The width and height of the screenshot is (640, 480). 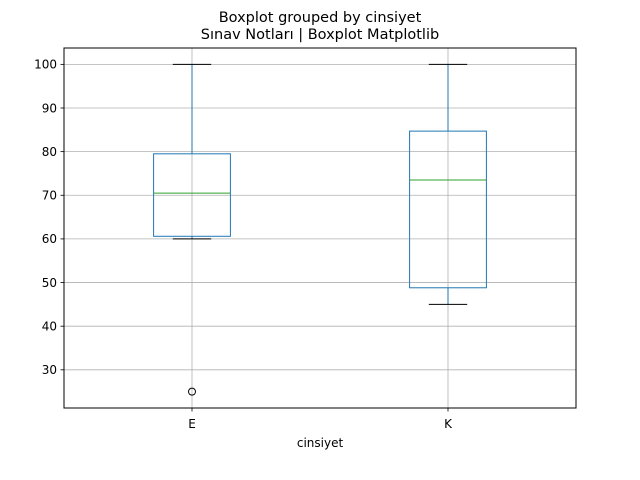 What do you see at coordinates (49, 326) in the screenshot?
I see `y-tick-label: 40` at bounding box center [49, 326].